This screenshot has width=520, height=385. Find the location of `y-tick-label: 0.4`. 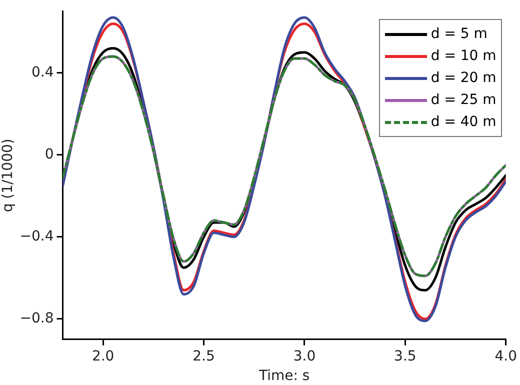

y-tick-label: 0.4 is located at coordinates (43, 72).